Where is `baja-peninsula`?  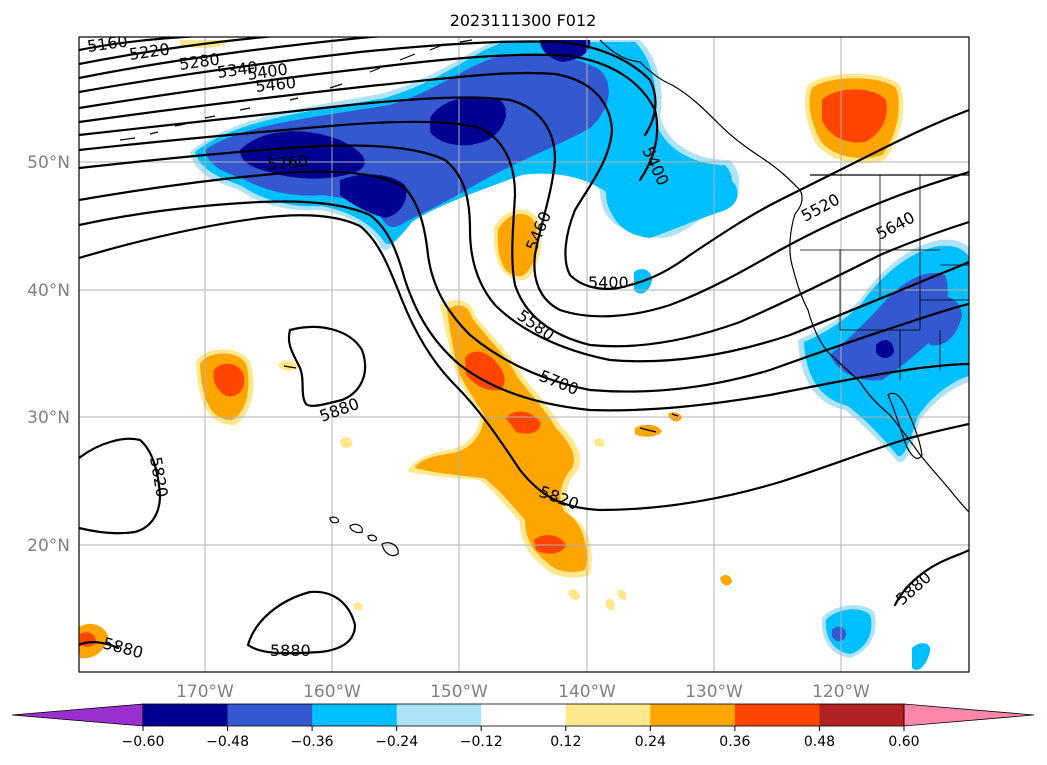 baja-peninsula is located at coordinates (905, 425).